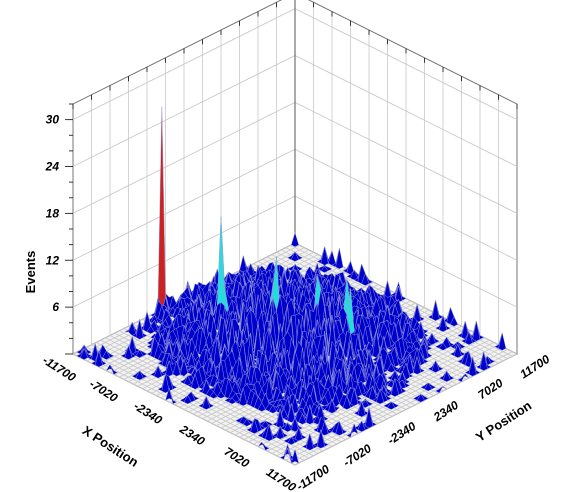  I want to click on x-tick-label: 11700, so click(281, 478).